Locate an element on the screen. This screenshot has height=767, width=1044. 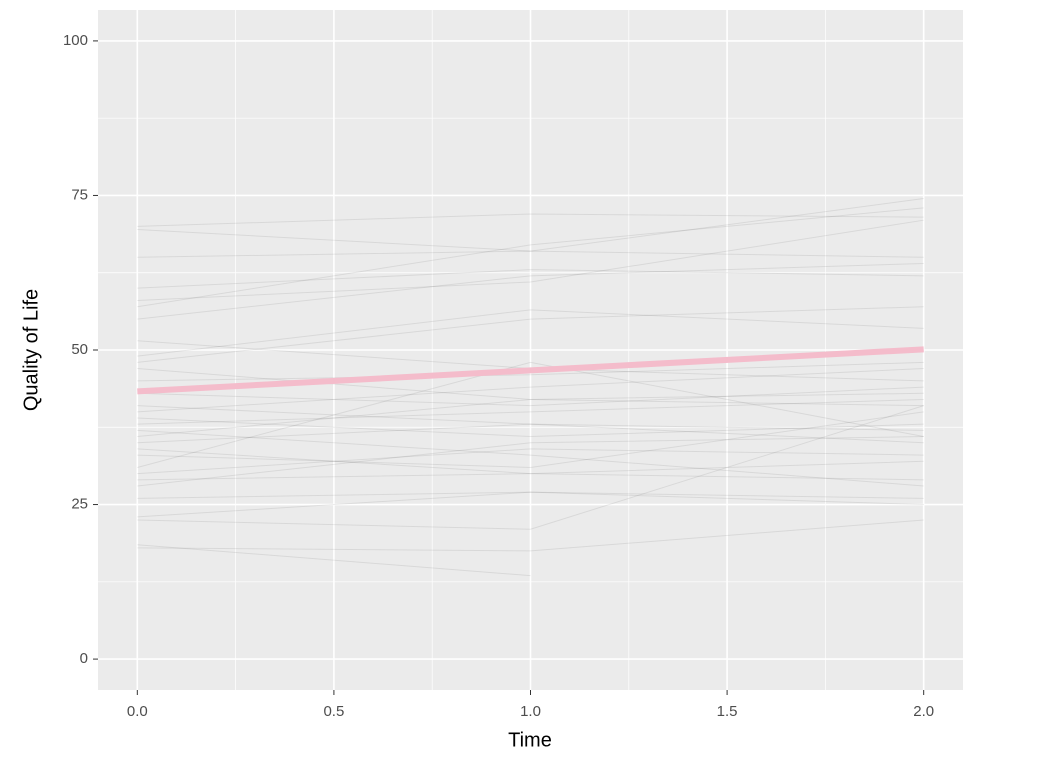
x-tick-label: 0.5 is located at coordinates (333, 711).